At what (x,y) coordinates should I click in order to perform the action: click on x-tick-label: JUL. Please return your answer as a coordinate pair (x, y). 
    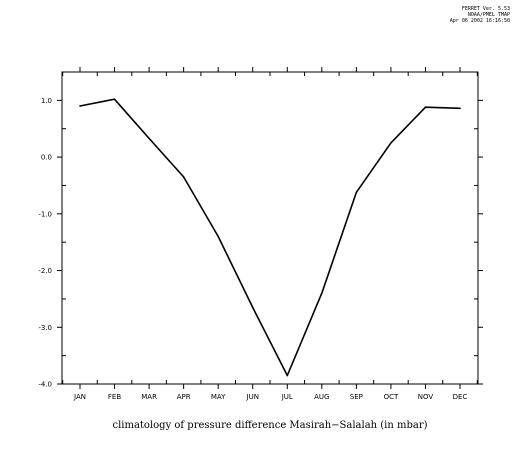
    Looking at the image, I should click on (287, 397).